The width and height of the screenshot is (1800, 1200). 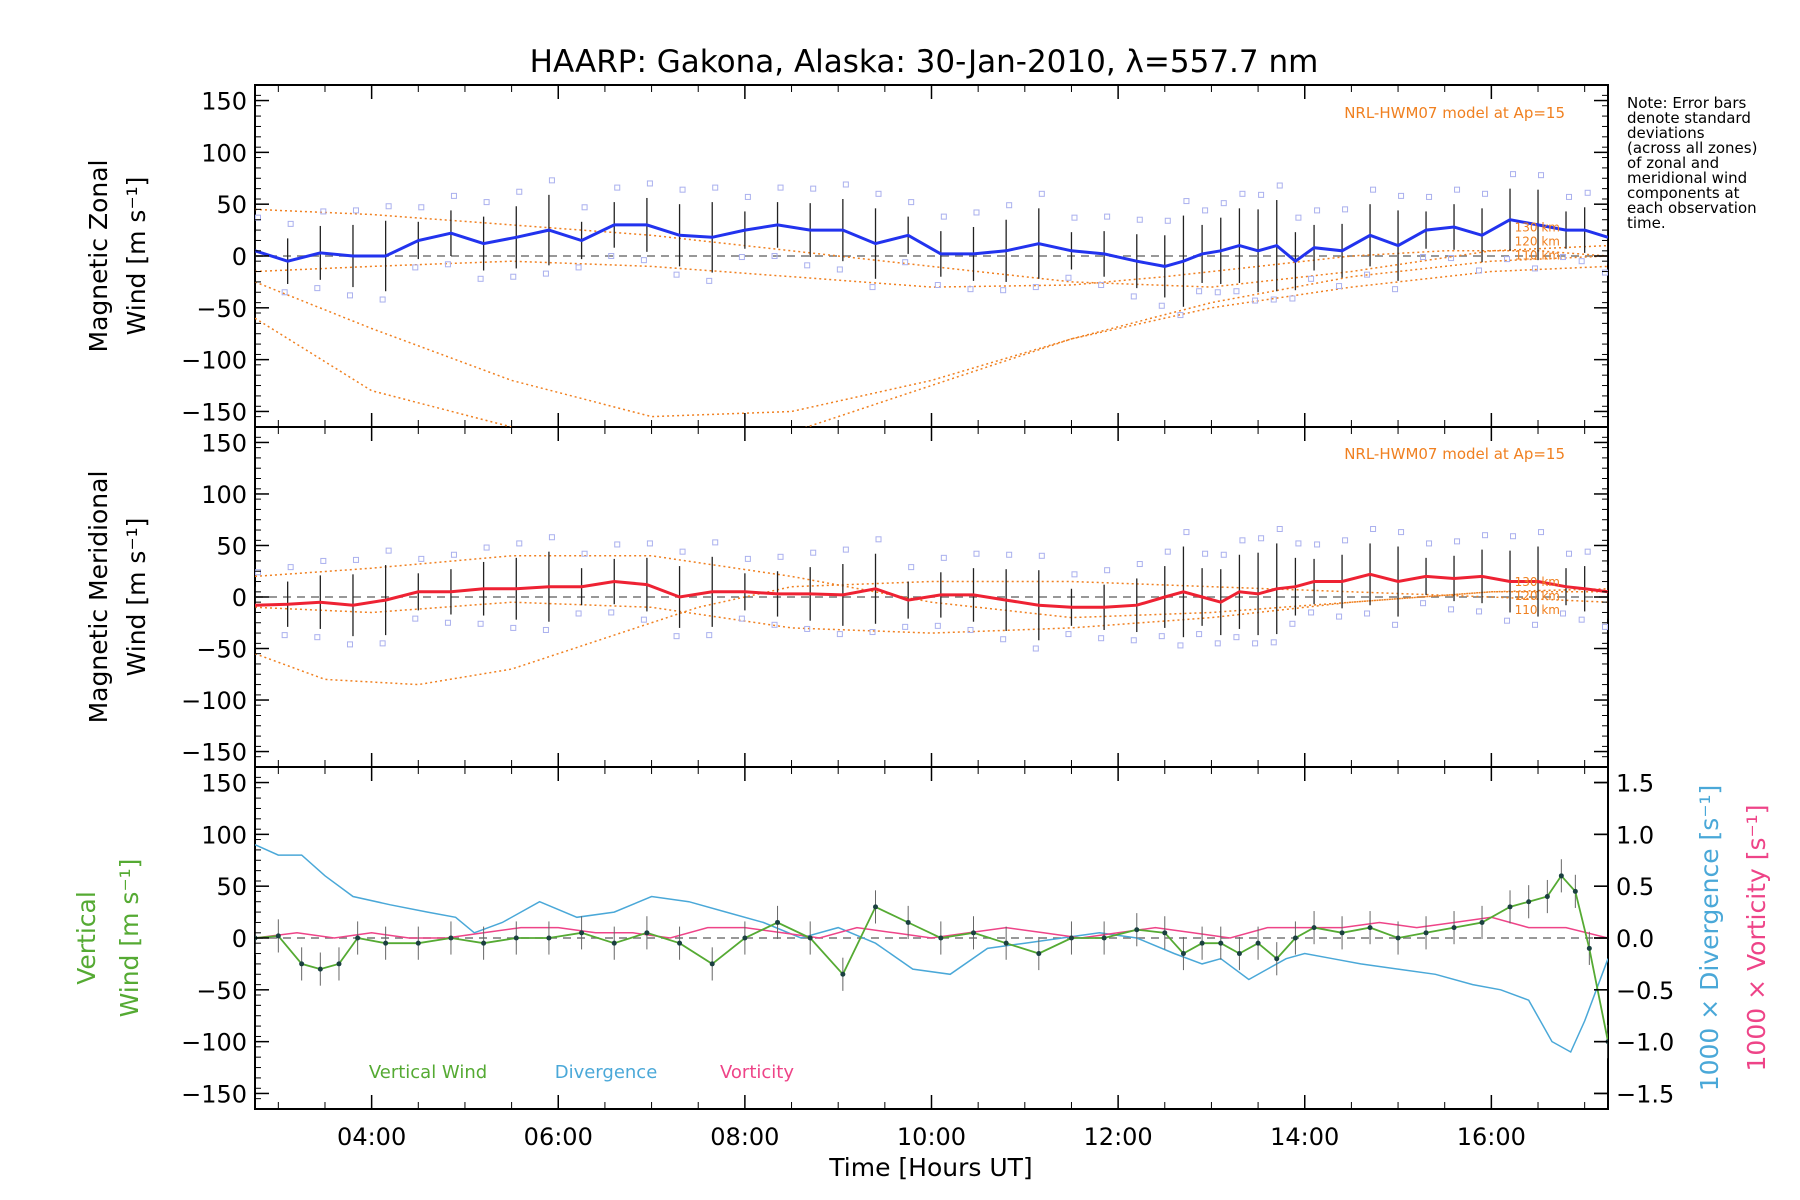 What do you see at coordinates (1689, 118) in the screenshot?
I see `note-line: denote standard` at bounding box center [1689, 118].